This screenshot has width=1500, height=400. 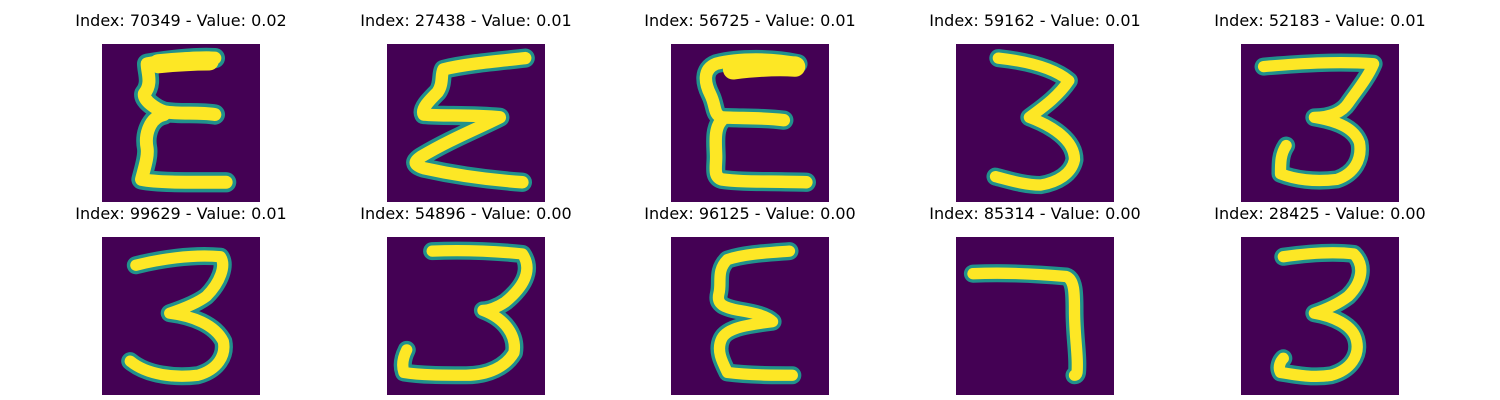 I want to click on image-panel: Index: 70349 - Value: 0.02, so click(x=181, y=106).